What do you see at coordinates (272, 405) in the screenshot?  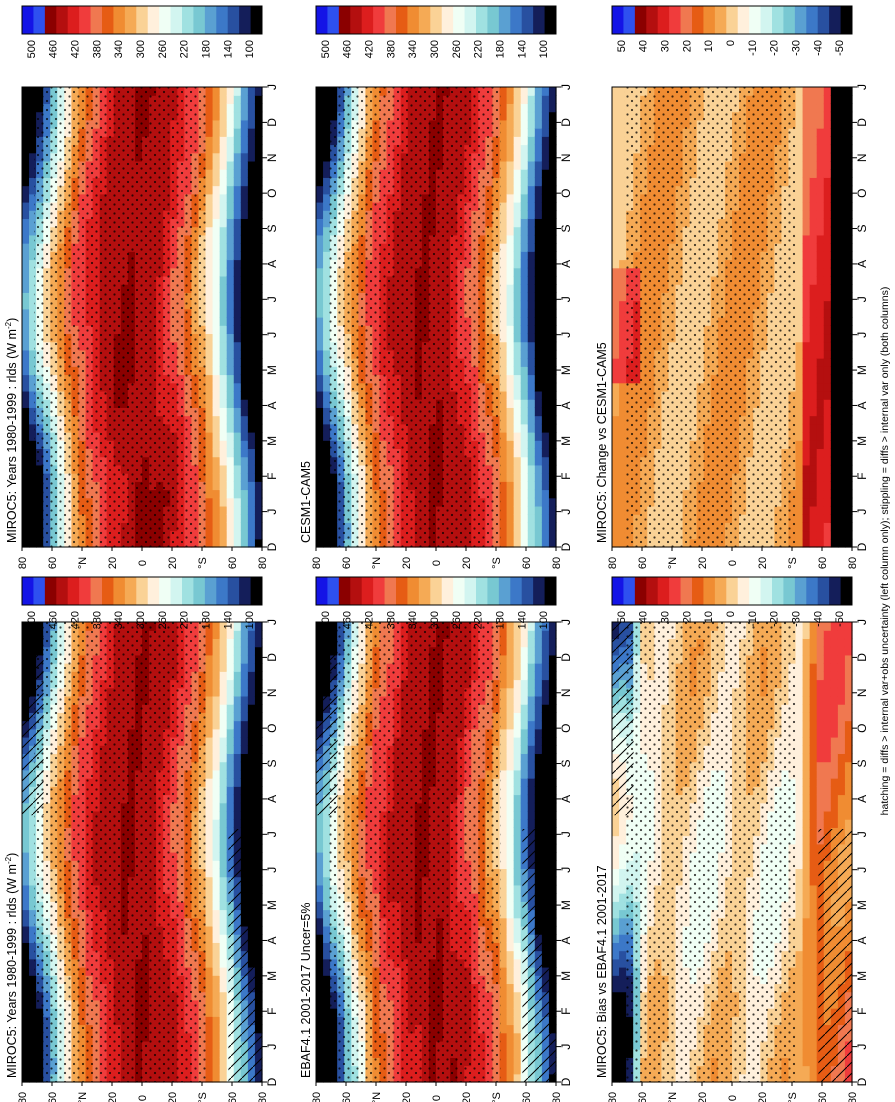 I see `x-tick-label: A` at bounding box center [272, 405].